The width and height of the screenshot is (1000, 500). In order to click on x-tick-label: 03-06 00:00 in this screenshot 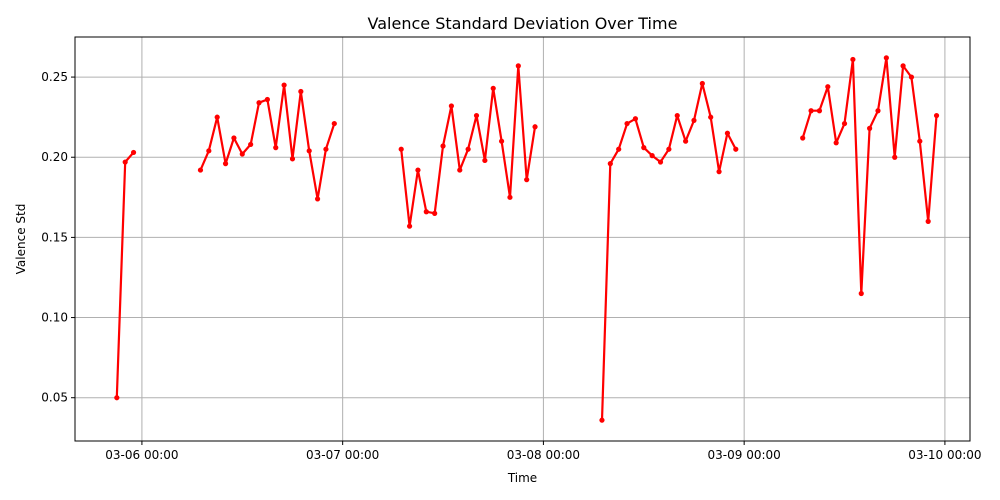, I will do `click(141, 455)`.